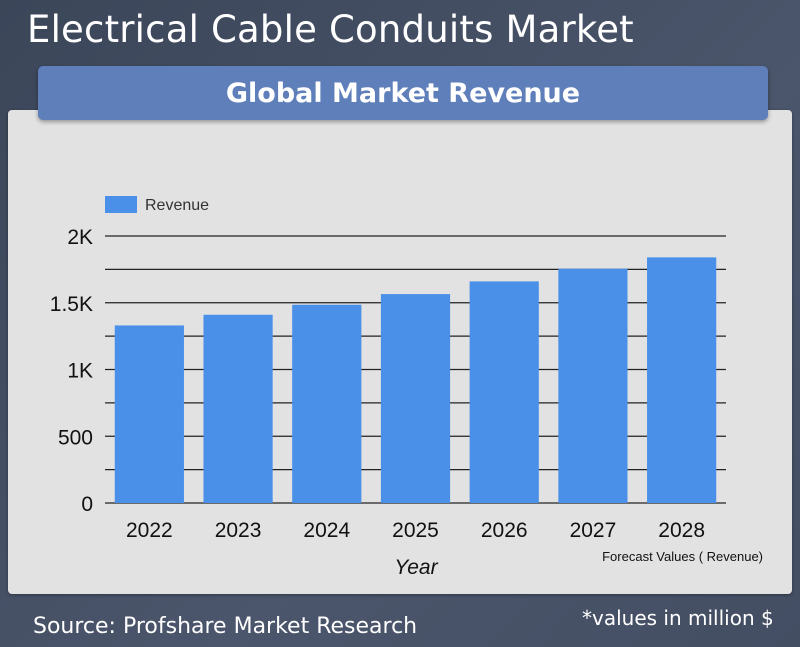 Image resolution: width=800 pixels, height=647 pixels. What do you see at coordinates (416, 567) in the screenshot?
I see `x-axis-title: Year` at bounding box center [416, 567].